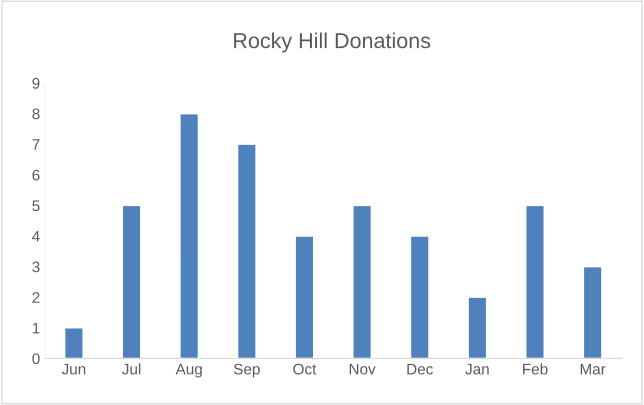 Image resolution: width=644 pixels, height=405 pixels. Describe the element at coordinates (36, 266) in the screenshot. I see `y-tick-label: 3` at that location.